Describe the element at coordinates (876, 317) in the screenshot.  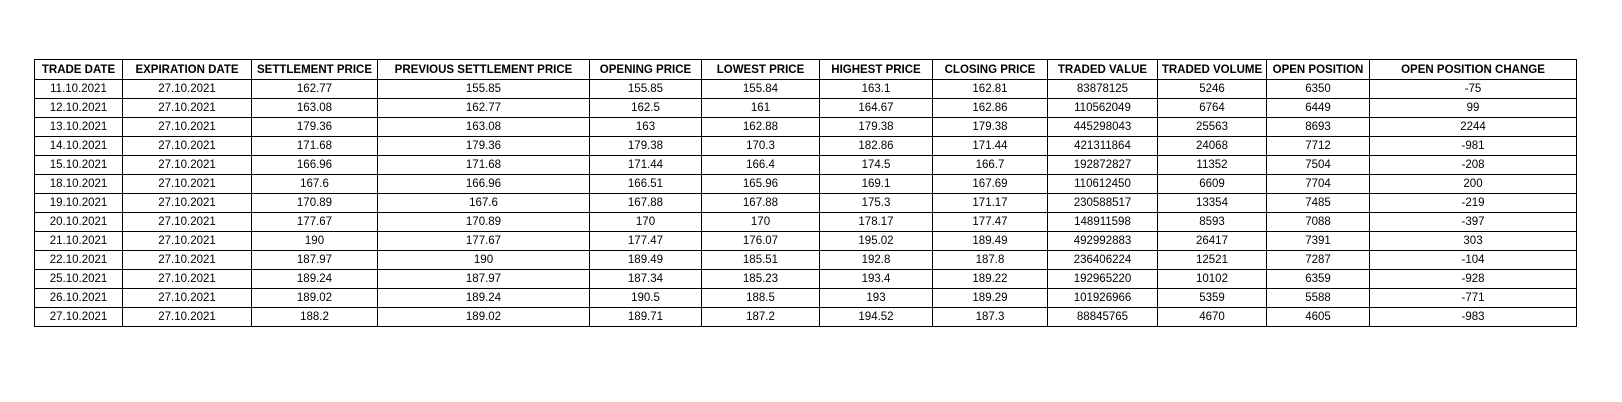
I see `table-cell: 194.52` at that location.